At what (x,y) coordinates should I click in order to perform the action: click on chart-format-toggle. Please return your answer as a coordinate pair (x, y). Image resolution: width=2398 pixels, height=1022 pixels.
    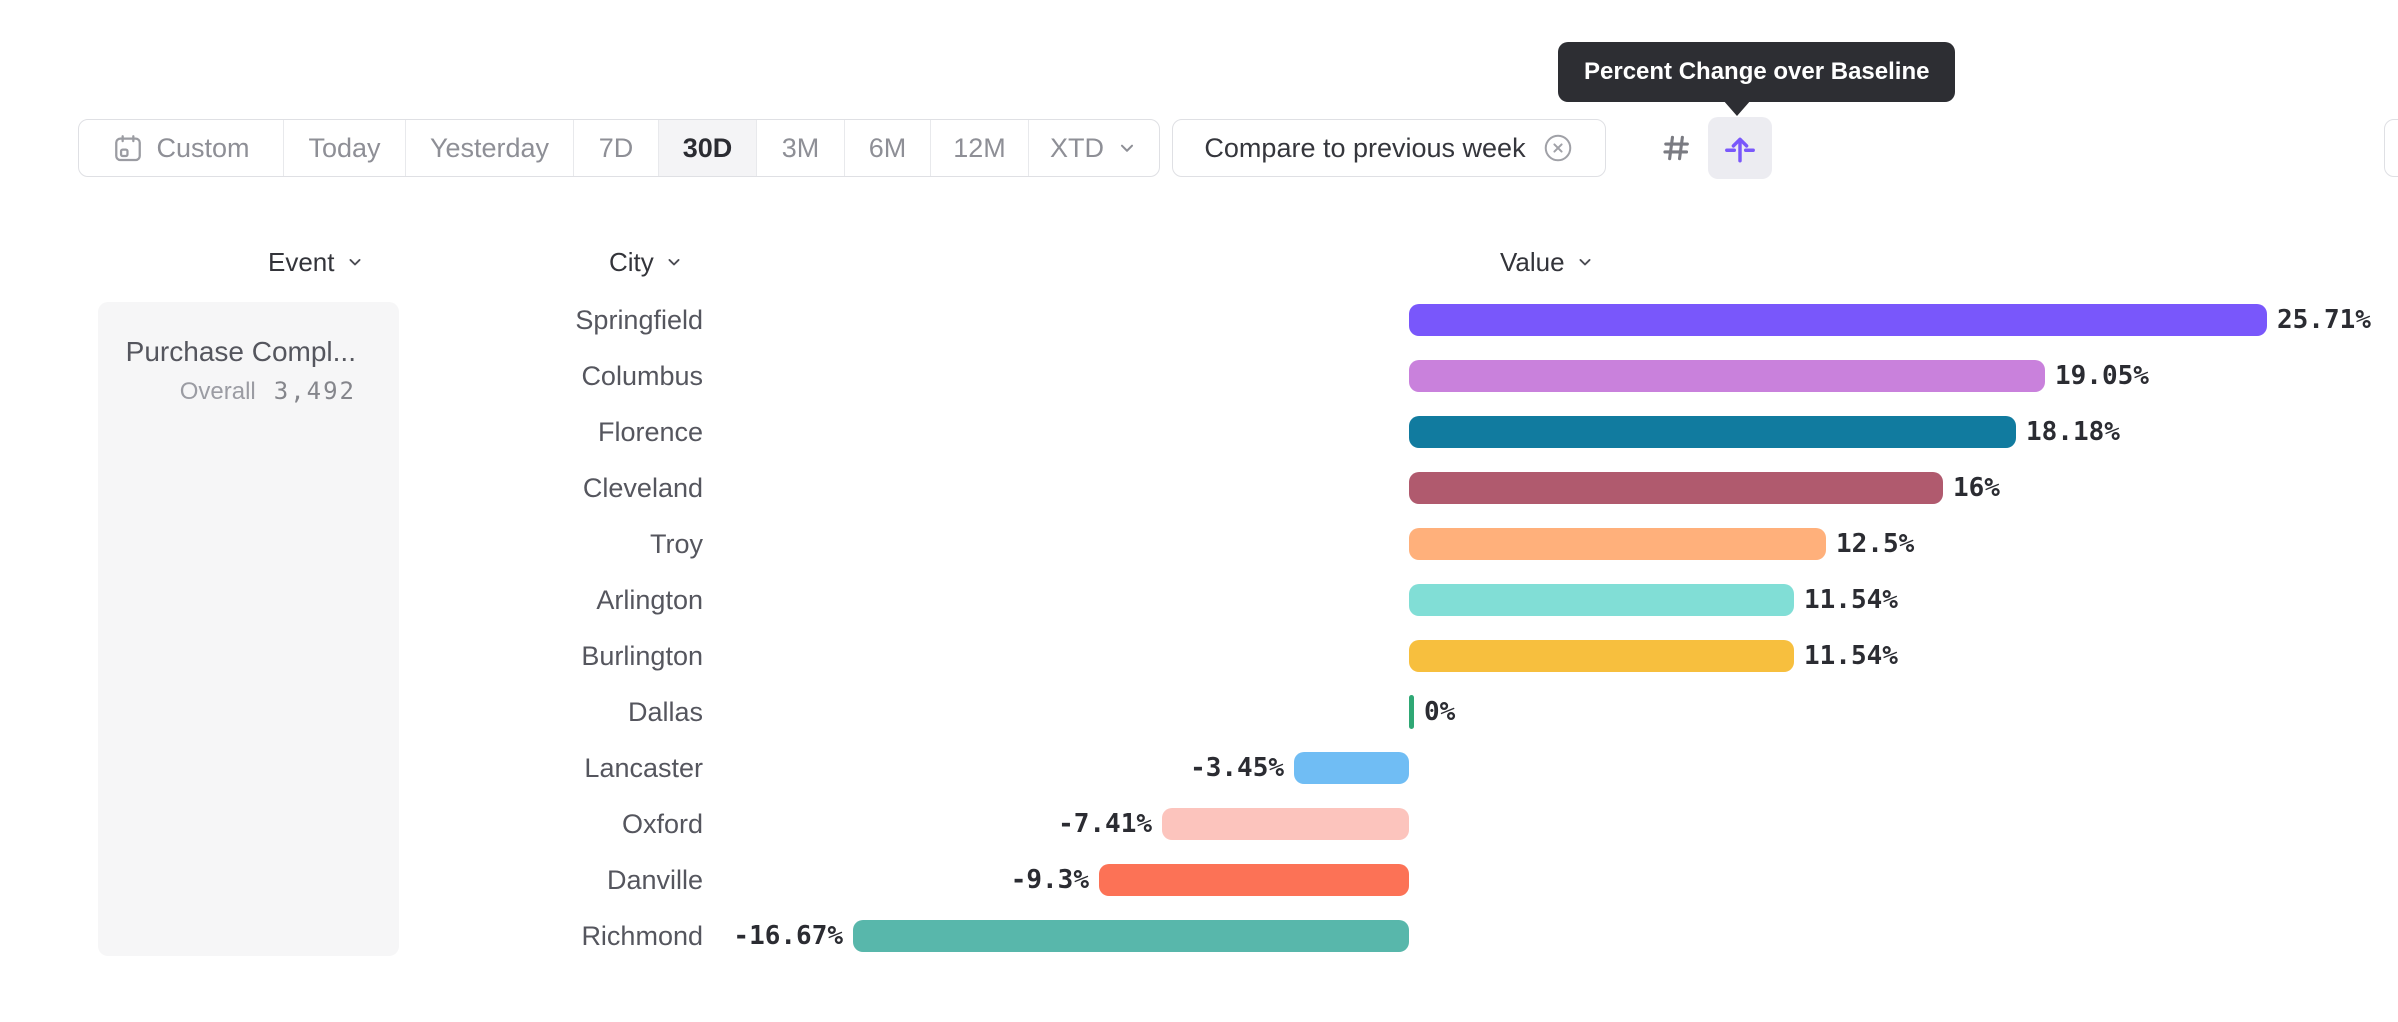
    Looking at the image, I should click on (1708, 148).